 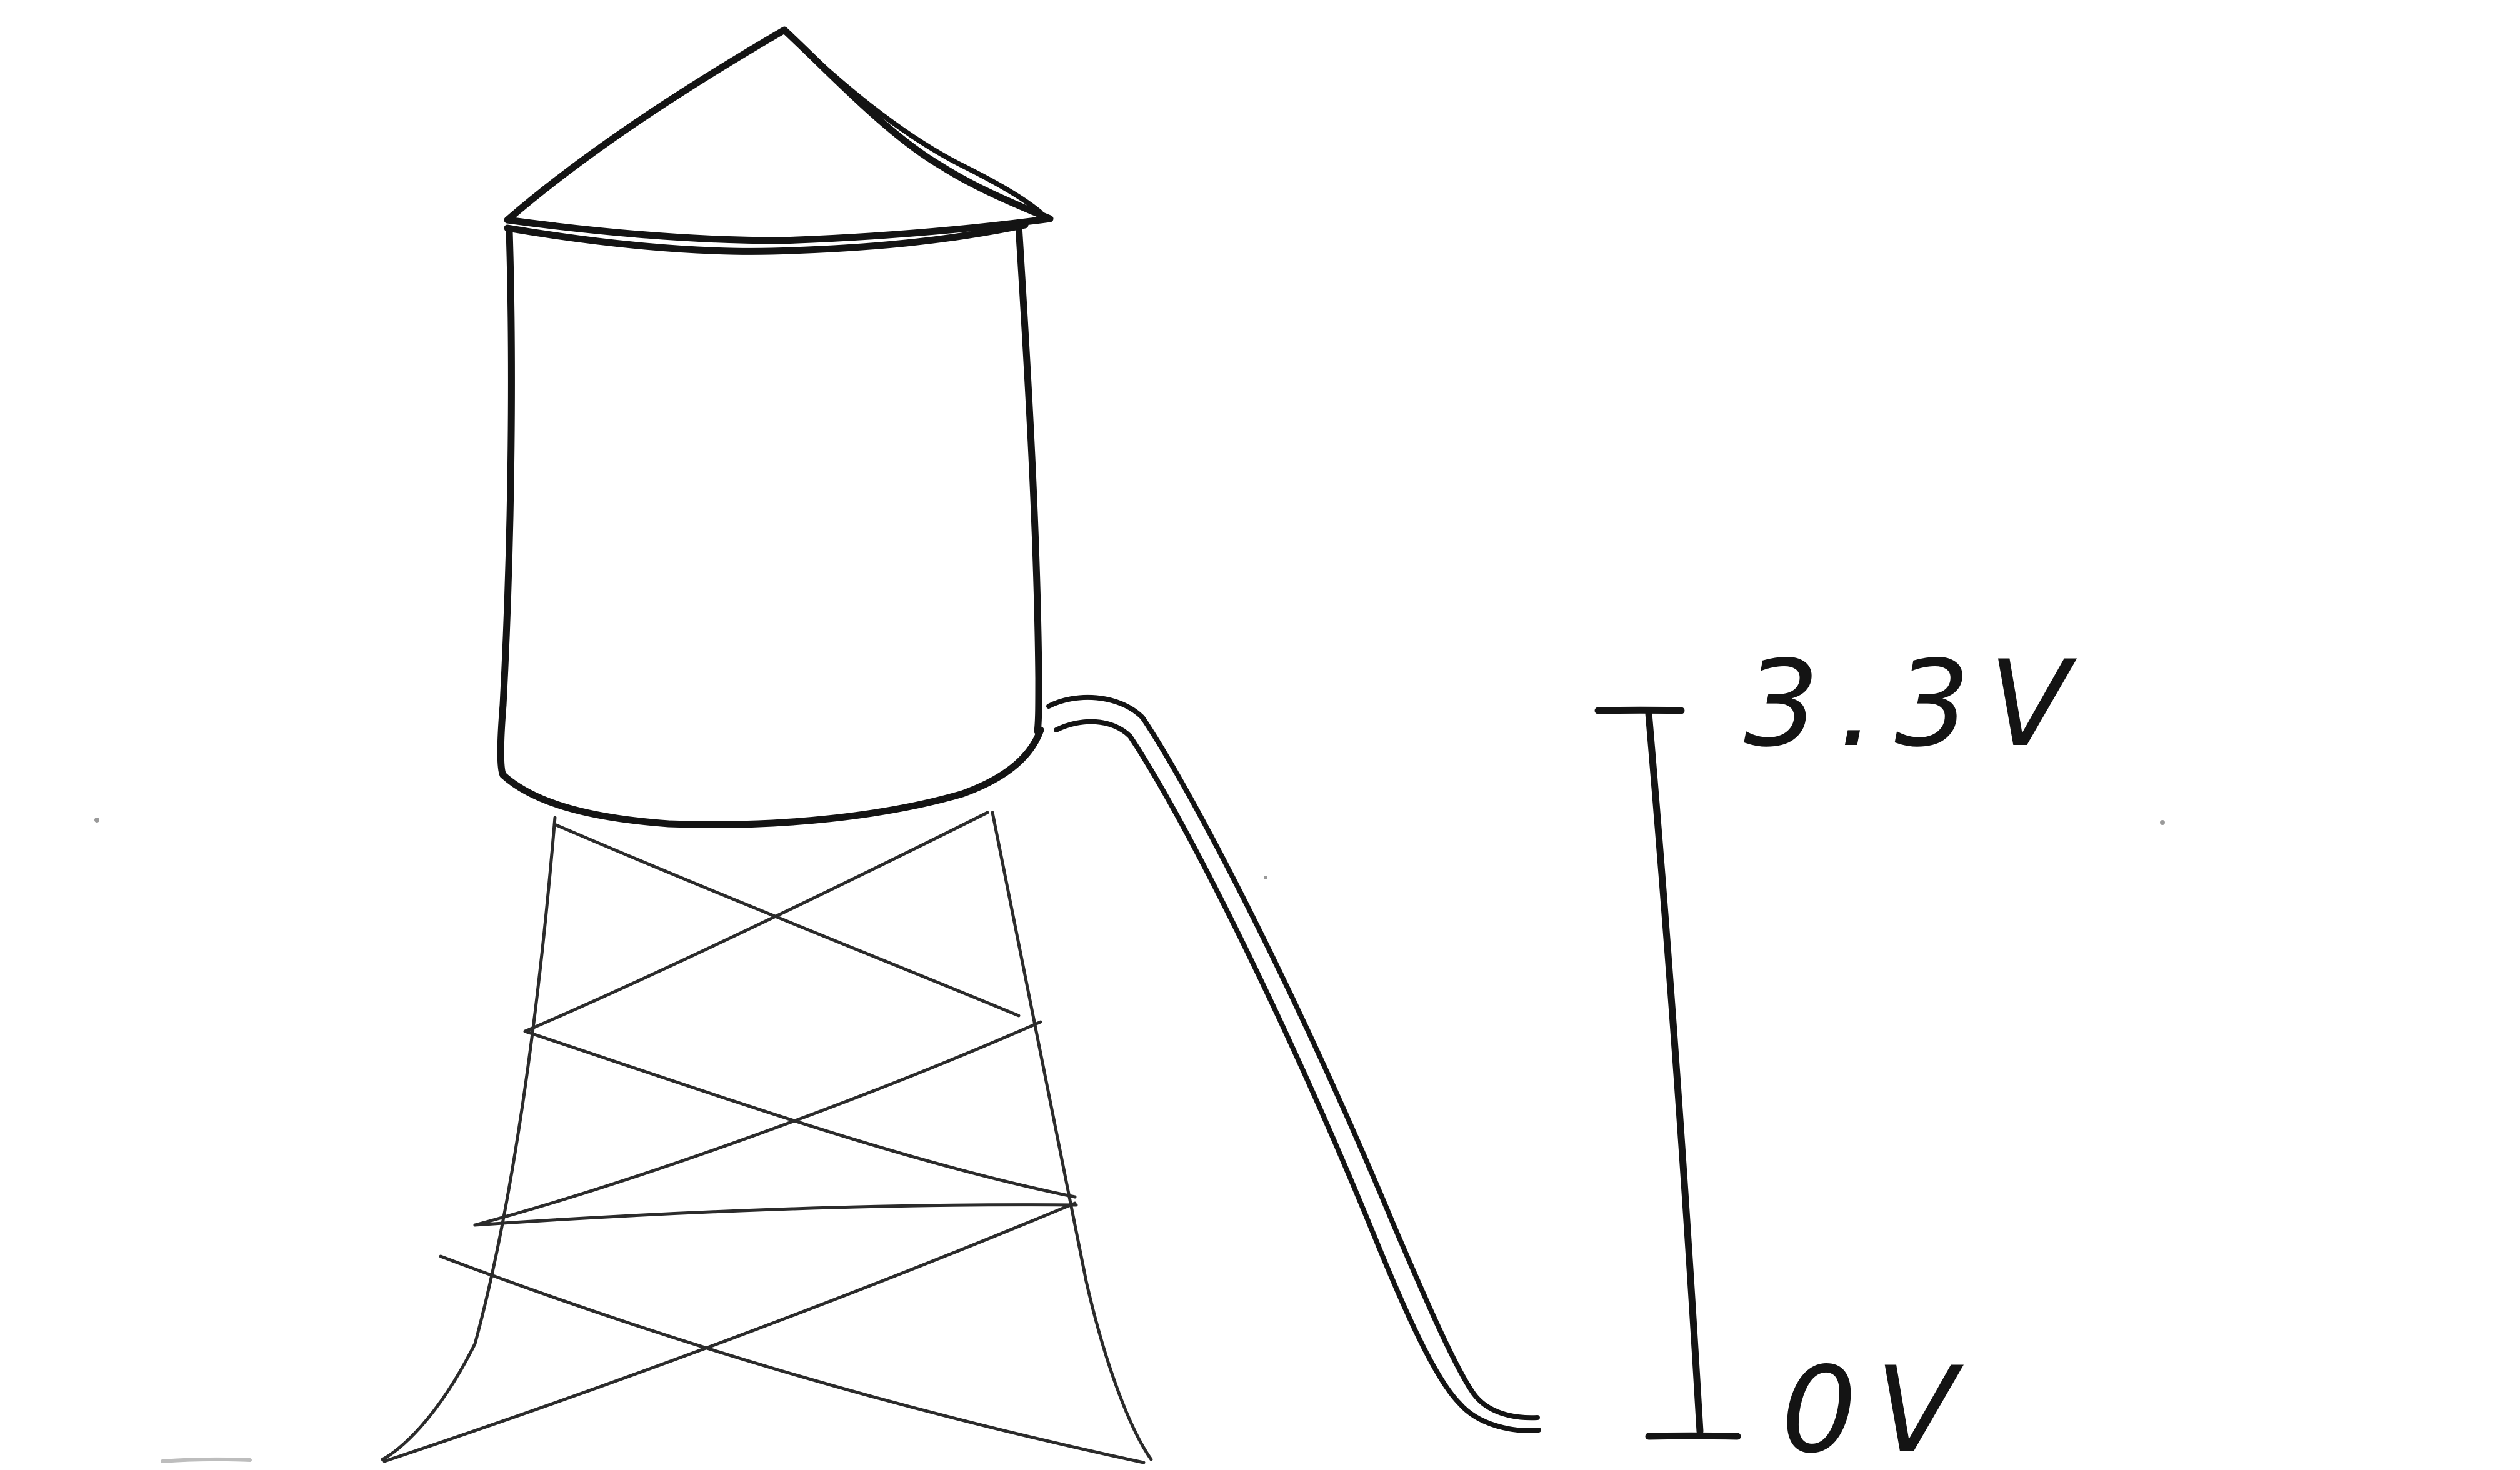 What do you see at coordinates (776, 1215) in the screenshot?
I see `brace-mid` at bounding box center [776, 1215].